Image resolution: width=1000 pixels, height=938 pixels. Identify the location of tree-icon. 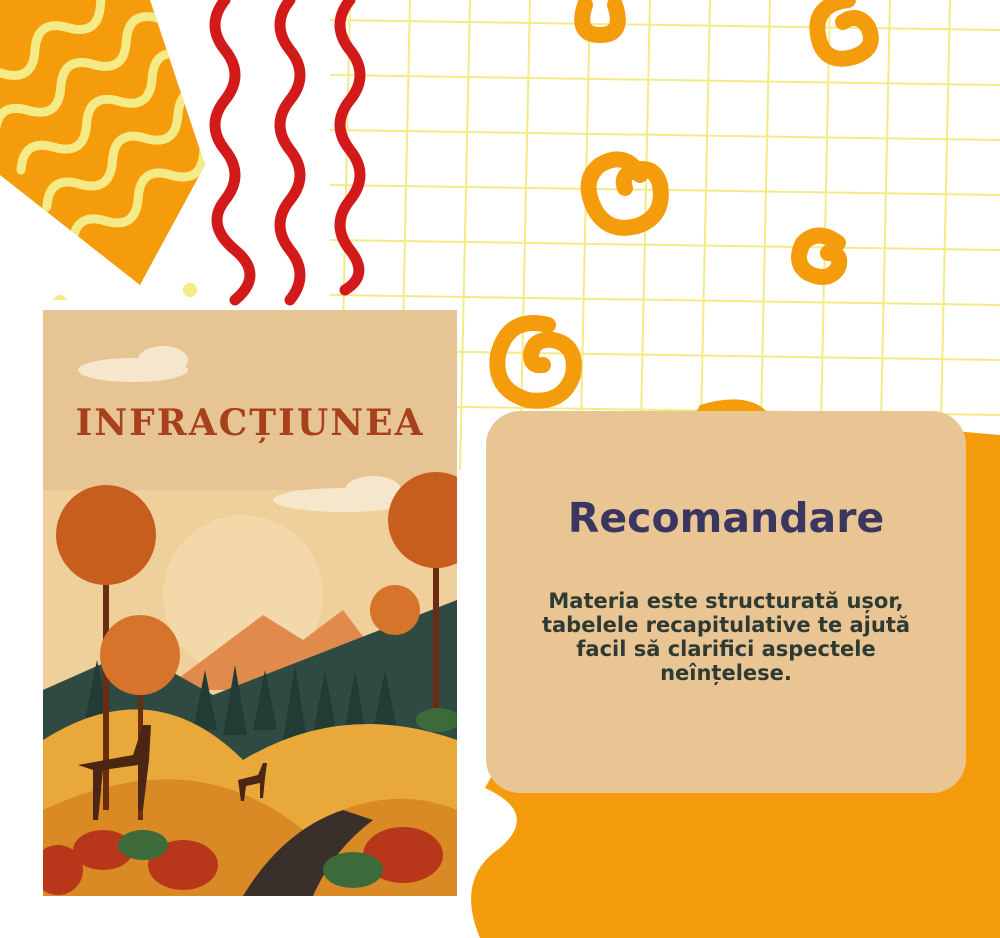
(256, 646).